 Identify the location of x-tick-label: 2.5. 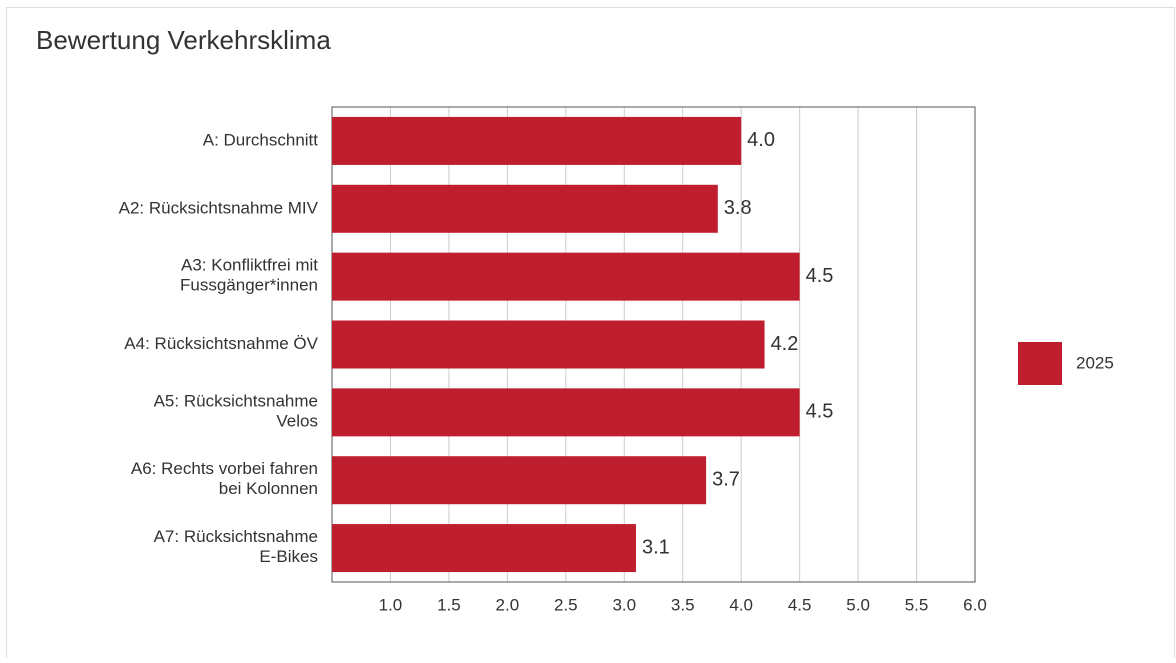
(566, 604).